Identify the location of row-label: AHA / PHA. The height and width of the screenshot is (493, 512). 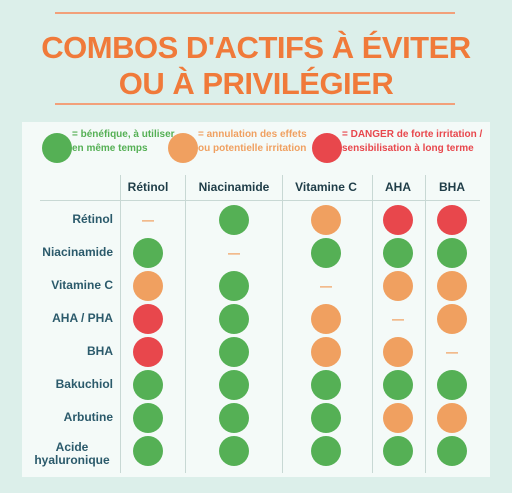
(82, 318).